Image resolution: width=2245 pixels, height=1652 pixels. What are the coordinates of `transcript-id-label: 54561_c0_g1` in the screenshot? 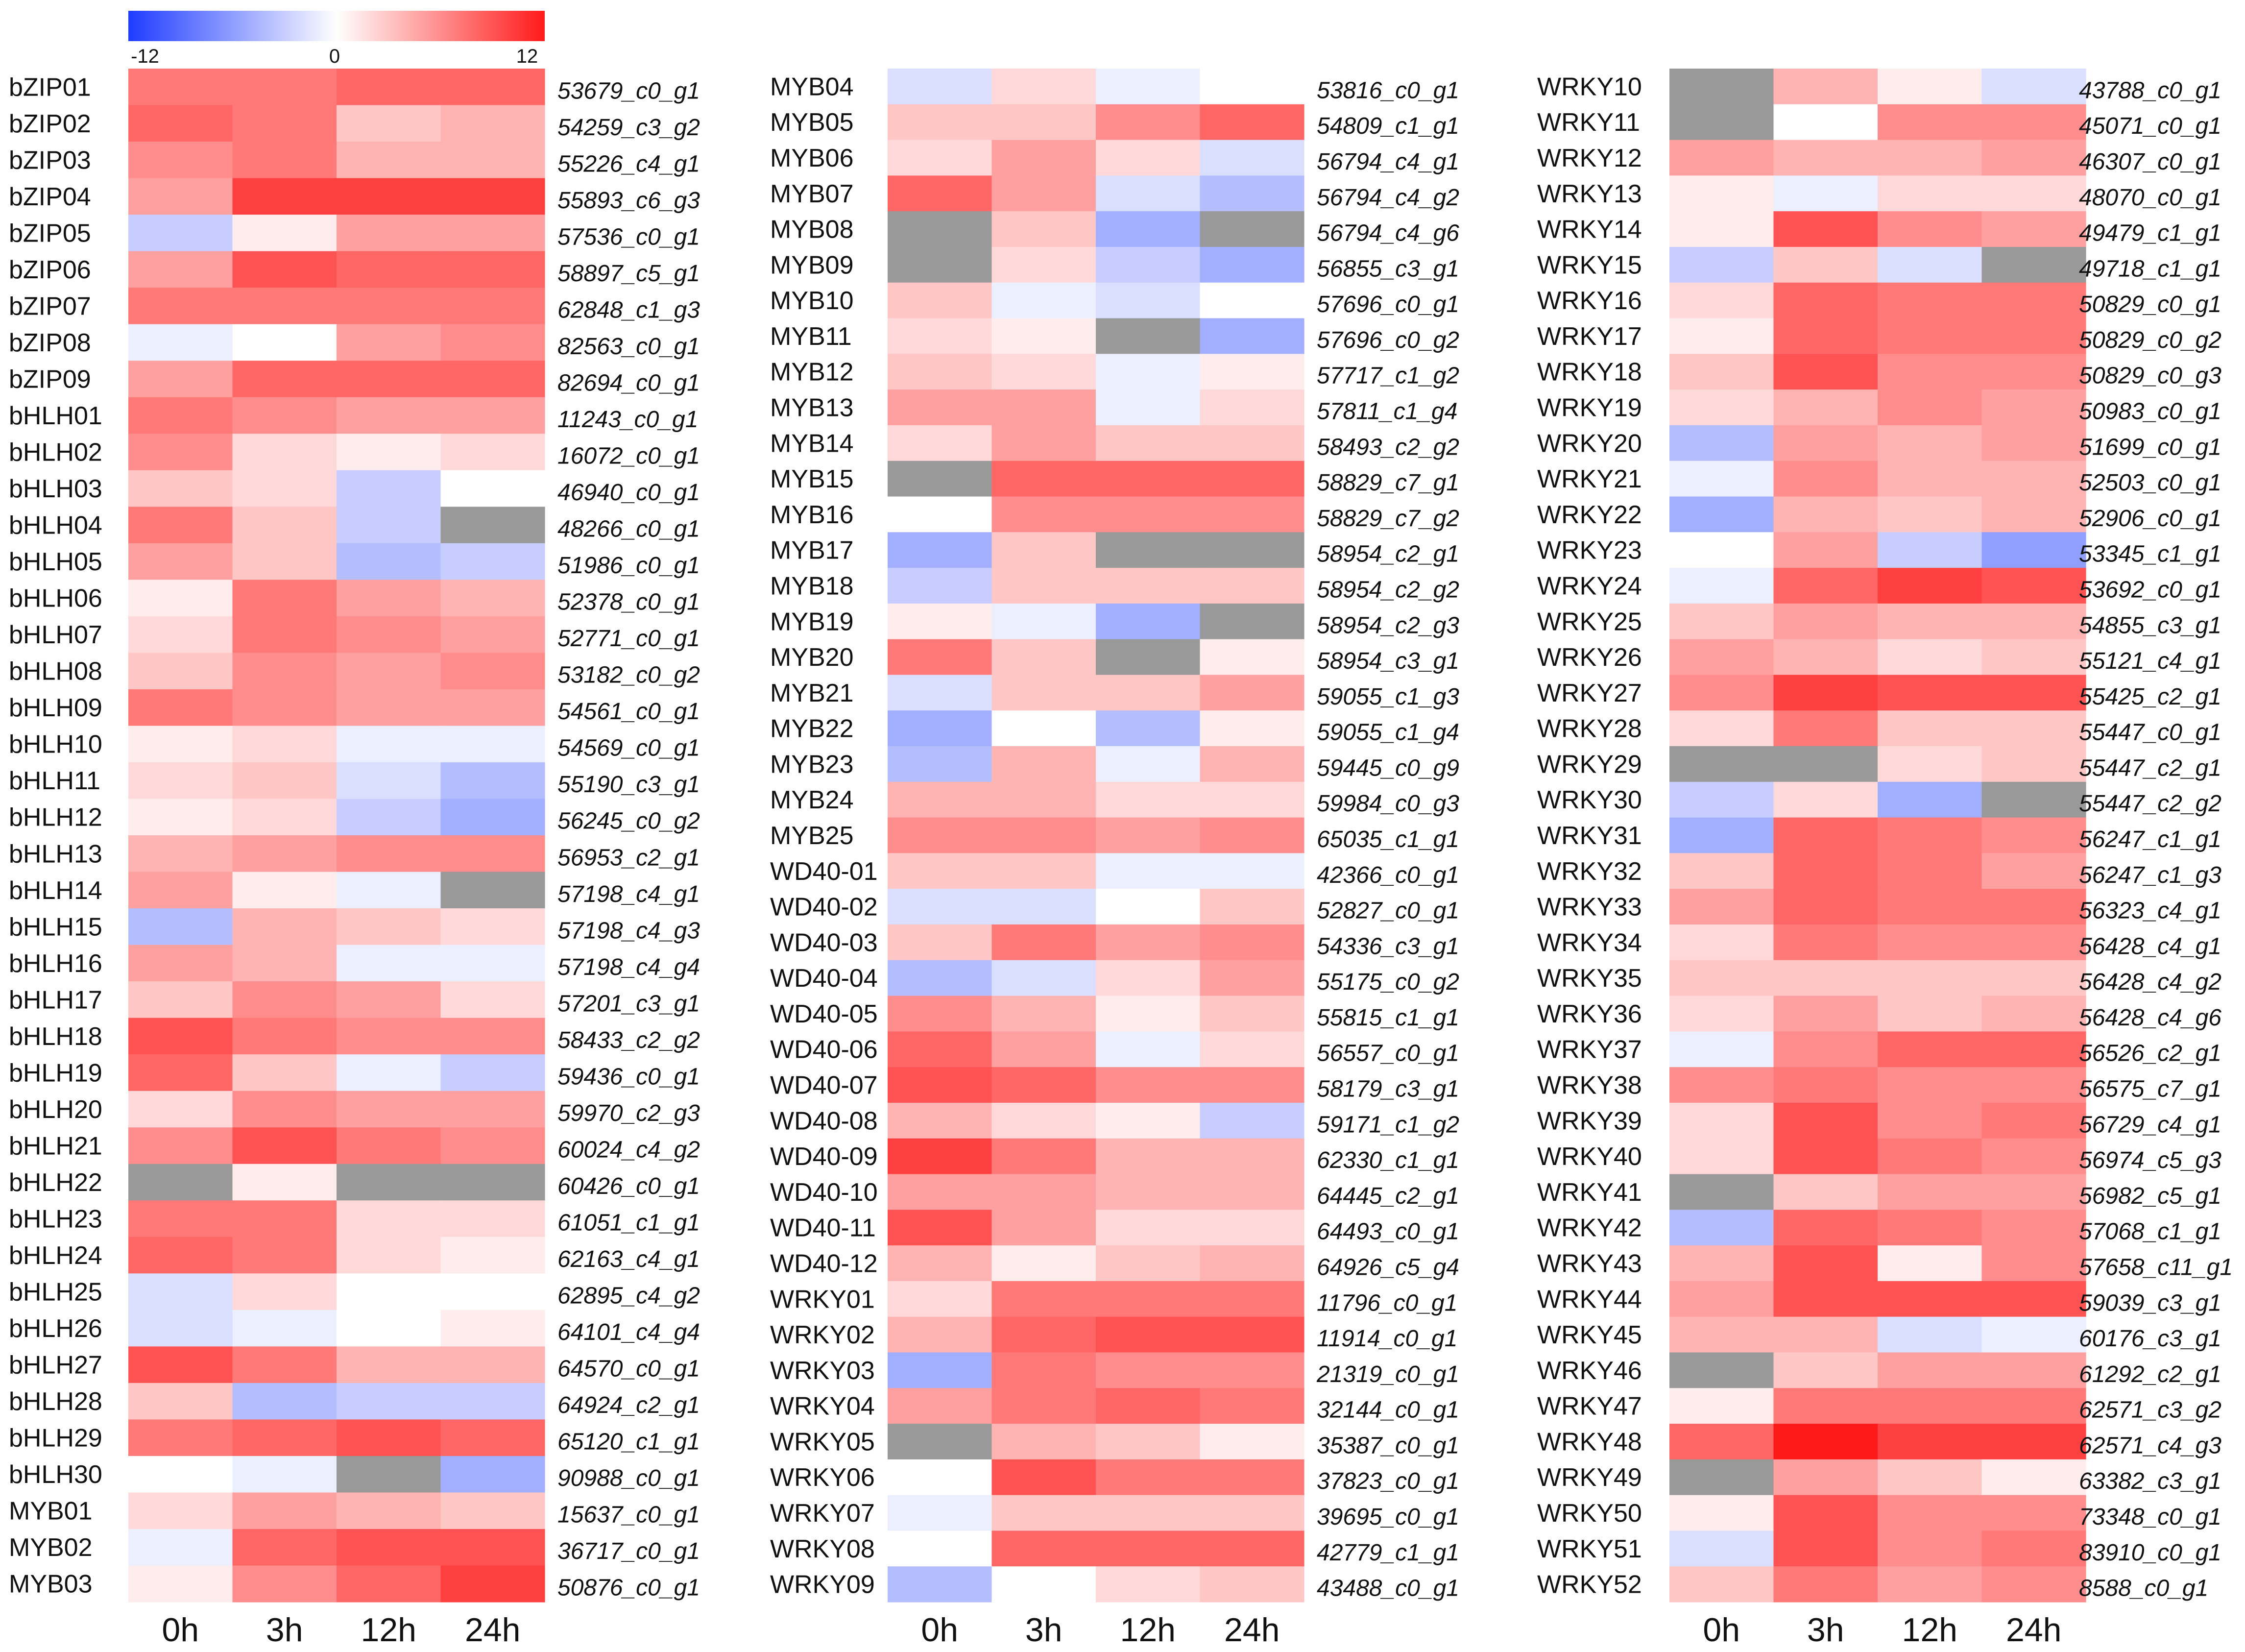 It's located at (628, 712).